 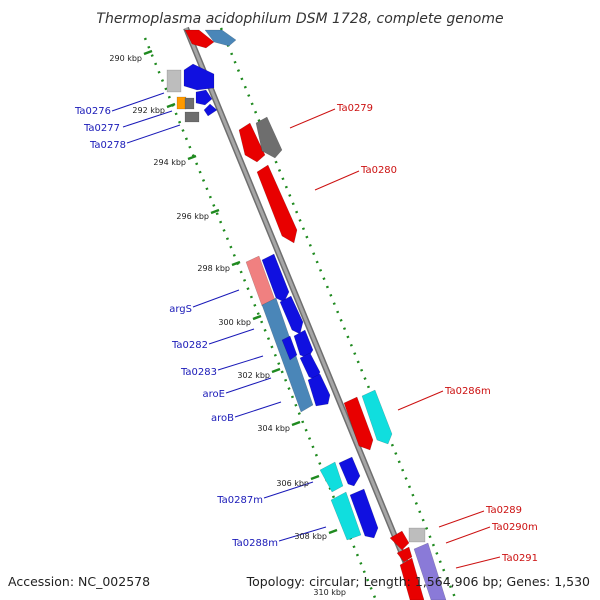 I want to click on gene-partial-red-top, so click(x=199, y=39).